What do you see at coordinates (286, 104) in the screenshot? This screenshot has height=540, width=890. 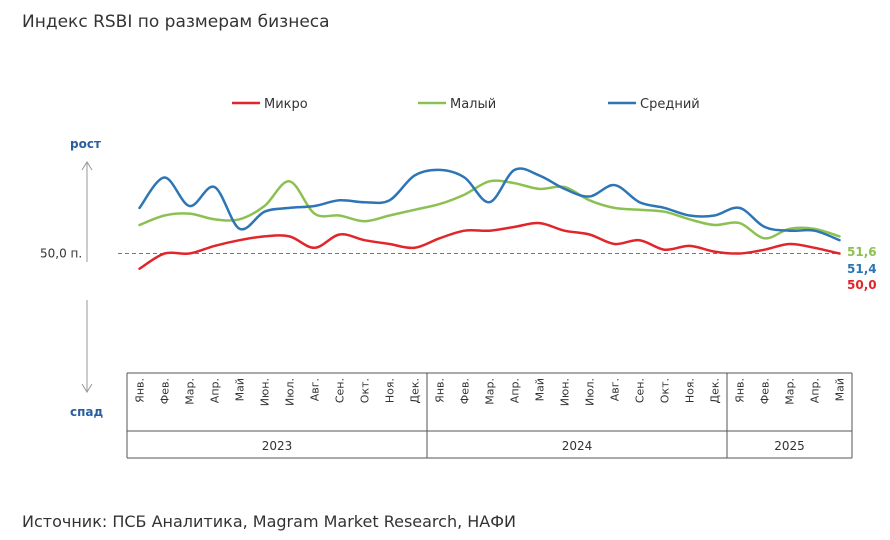 I see `legend-label: Микро` at bounding box center [286, 104].